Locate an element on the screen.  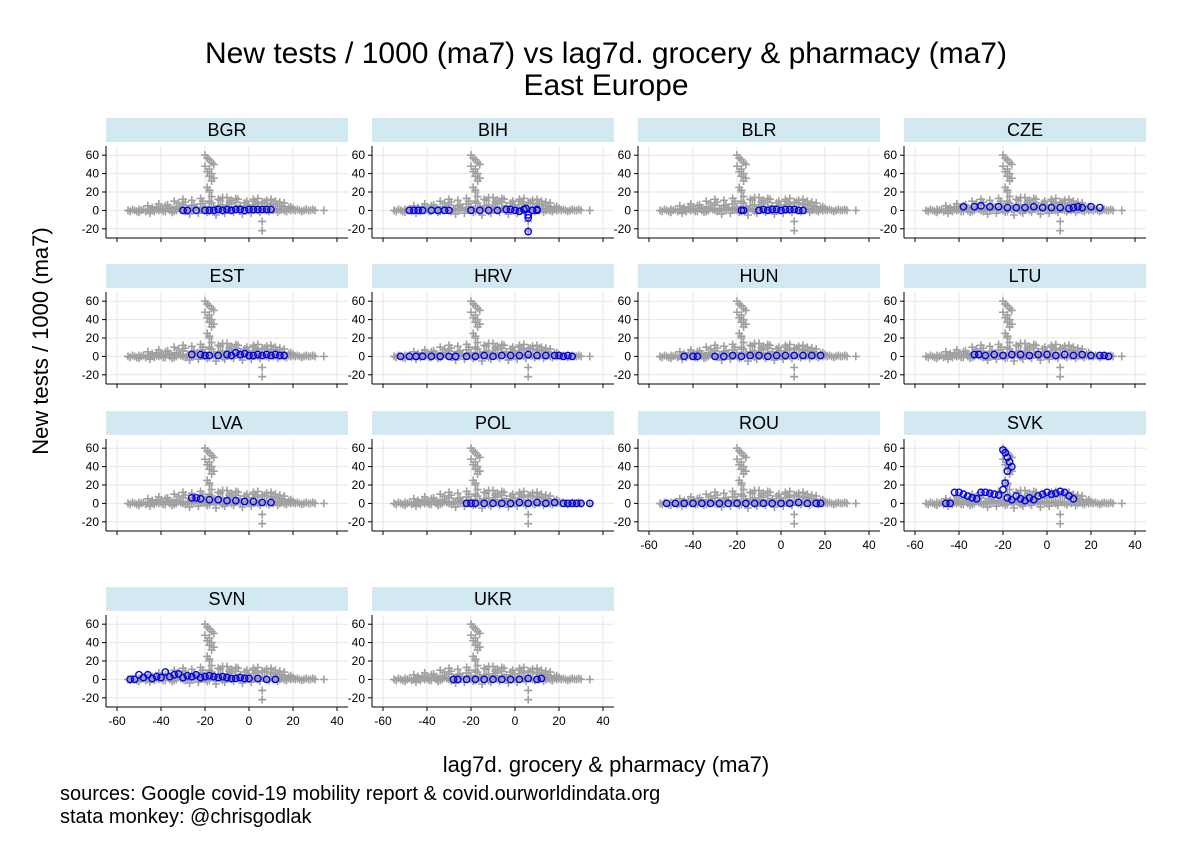
data-point-bih is located at coordinates (449, 210).